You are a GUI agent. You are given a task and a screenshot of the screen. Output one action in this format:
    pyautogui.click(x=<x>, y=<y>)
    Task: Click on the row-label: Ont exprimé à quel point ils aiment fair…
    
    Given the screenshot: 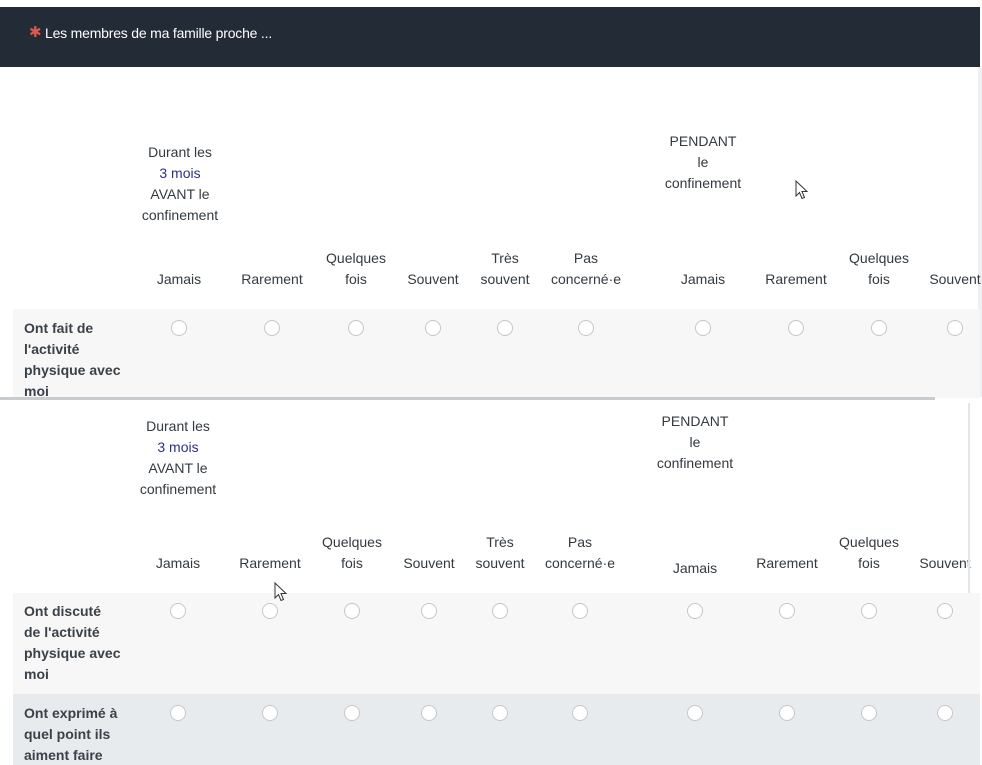 What is the action you would take?
    pyautogui.click(x=78, y=734)
    